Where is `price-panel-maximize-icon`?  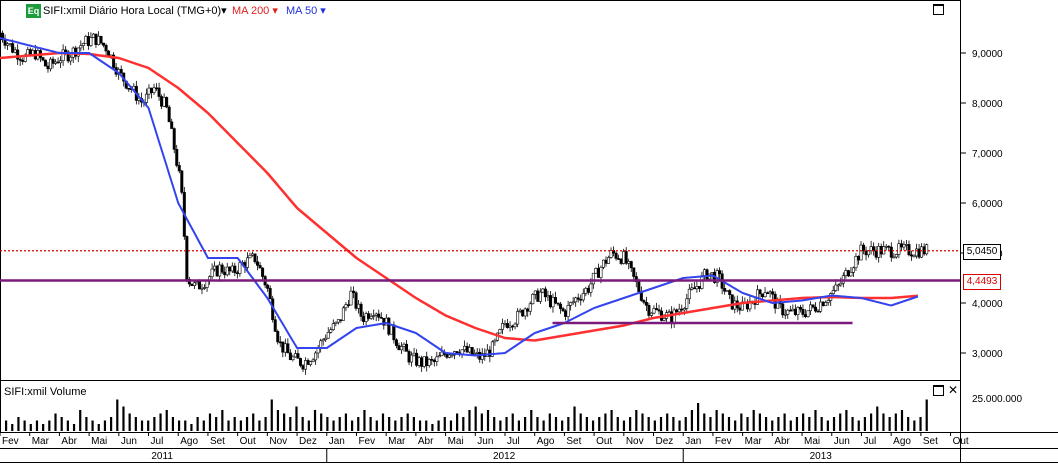 price-panel-maximize-icon is located at coordinates (938, 9).